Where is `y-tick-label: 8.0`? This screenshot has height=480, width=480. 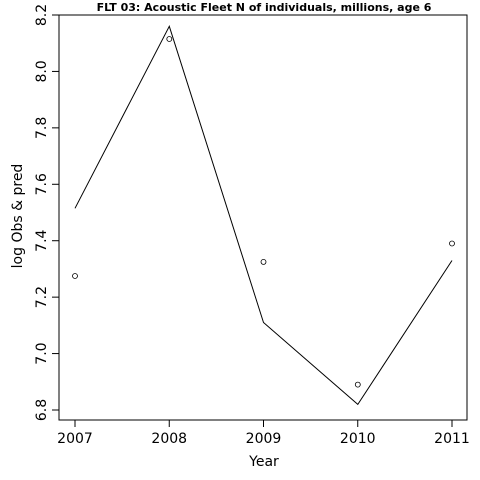 y-tick-label: 8.0 is located at coordinates (42, 71).